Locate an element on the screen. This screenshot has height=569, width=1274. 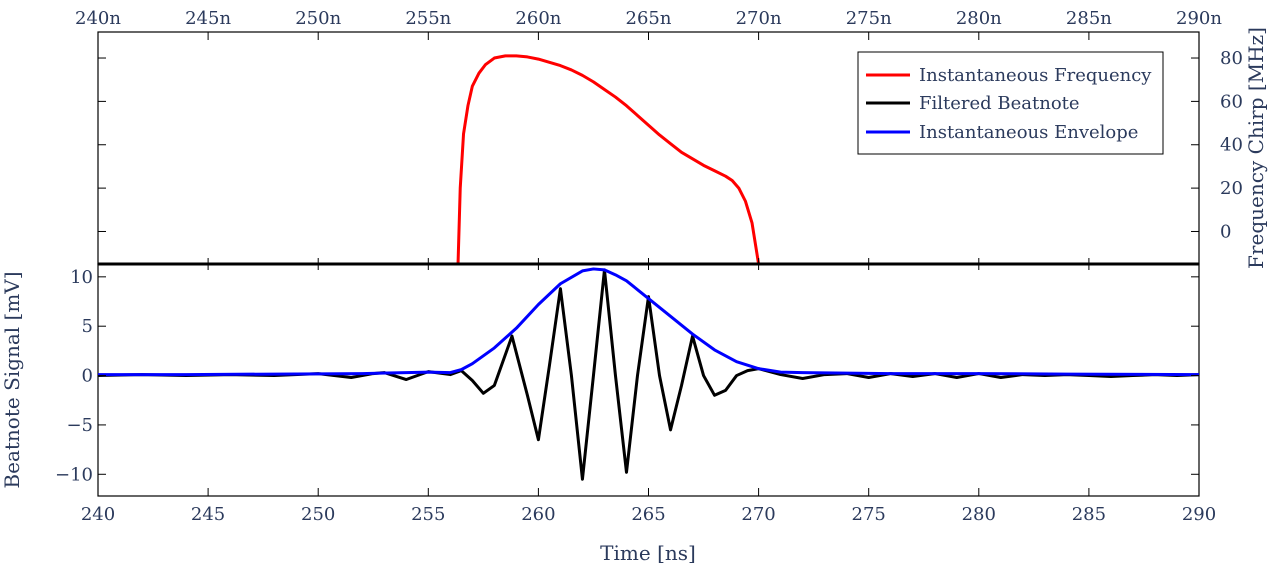
bottom-x-tick-label: 255 is located at coordinates (428, 514).